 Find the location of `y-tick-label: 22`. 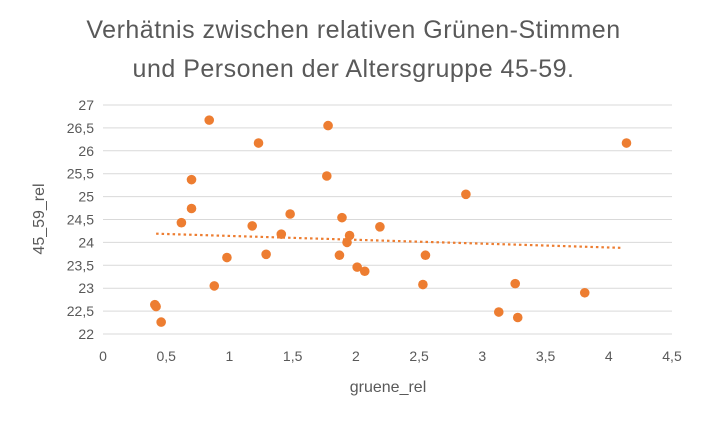

y-tick-label: 22 is located at coordinates (86, 334).